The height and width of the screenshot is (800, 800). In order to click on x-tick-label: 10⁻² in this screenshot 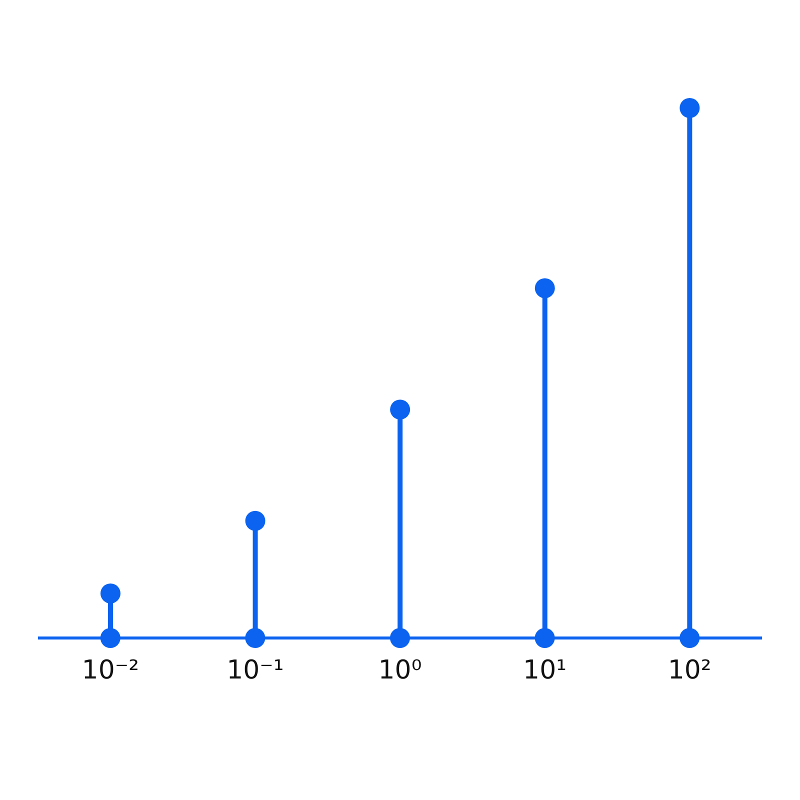, I will do `click(111, 670)`.